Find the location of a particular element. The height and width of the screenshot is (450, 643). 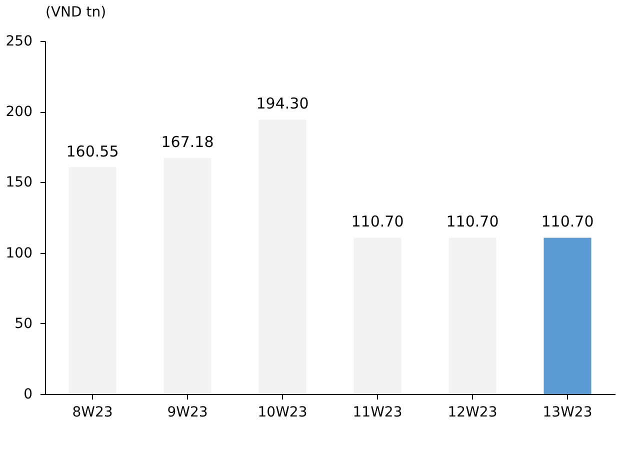

y-tick-label: 100 is located at coordinates (19, 253).